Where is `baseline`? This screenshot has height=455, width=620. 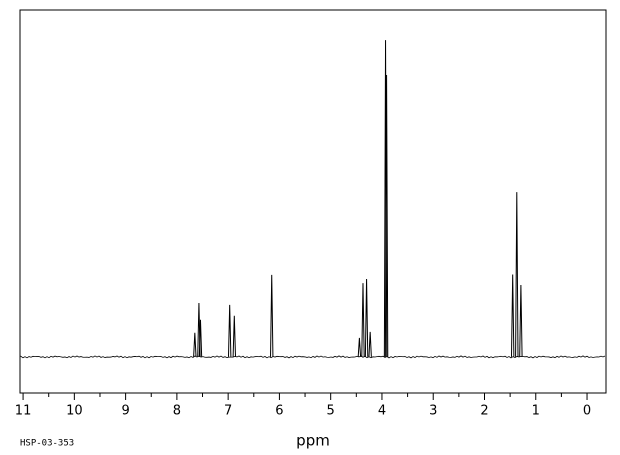
baseline is located at coordinates (313, 357).